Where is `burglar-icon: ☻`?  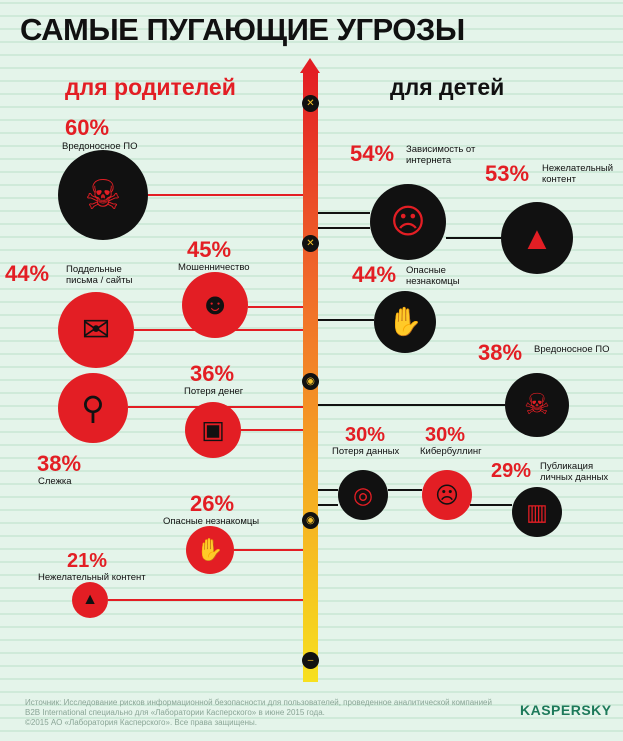
burglar-icon: ☻ is located at coordinates (215, 304).